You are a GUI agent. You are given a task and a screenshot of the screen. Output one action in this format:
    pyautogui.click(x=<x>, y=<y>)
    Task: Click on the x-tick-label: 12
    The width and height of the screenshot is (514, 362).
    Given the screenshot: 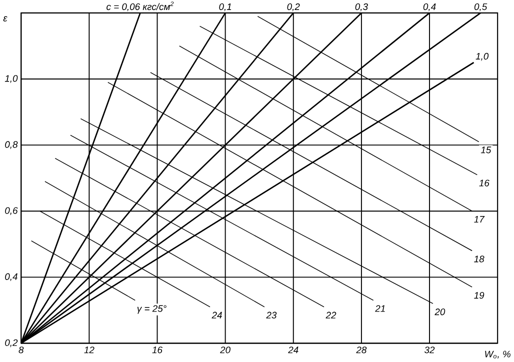 What is the action you would take?
    pyautogui.click(x=89, y=350)
    